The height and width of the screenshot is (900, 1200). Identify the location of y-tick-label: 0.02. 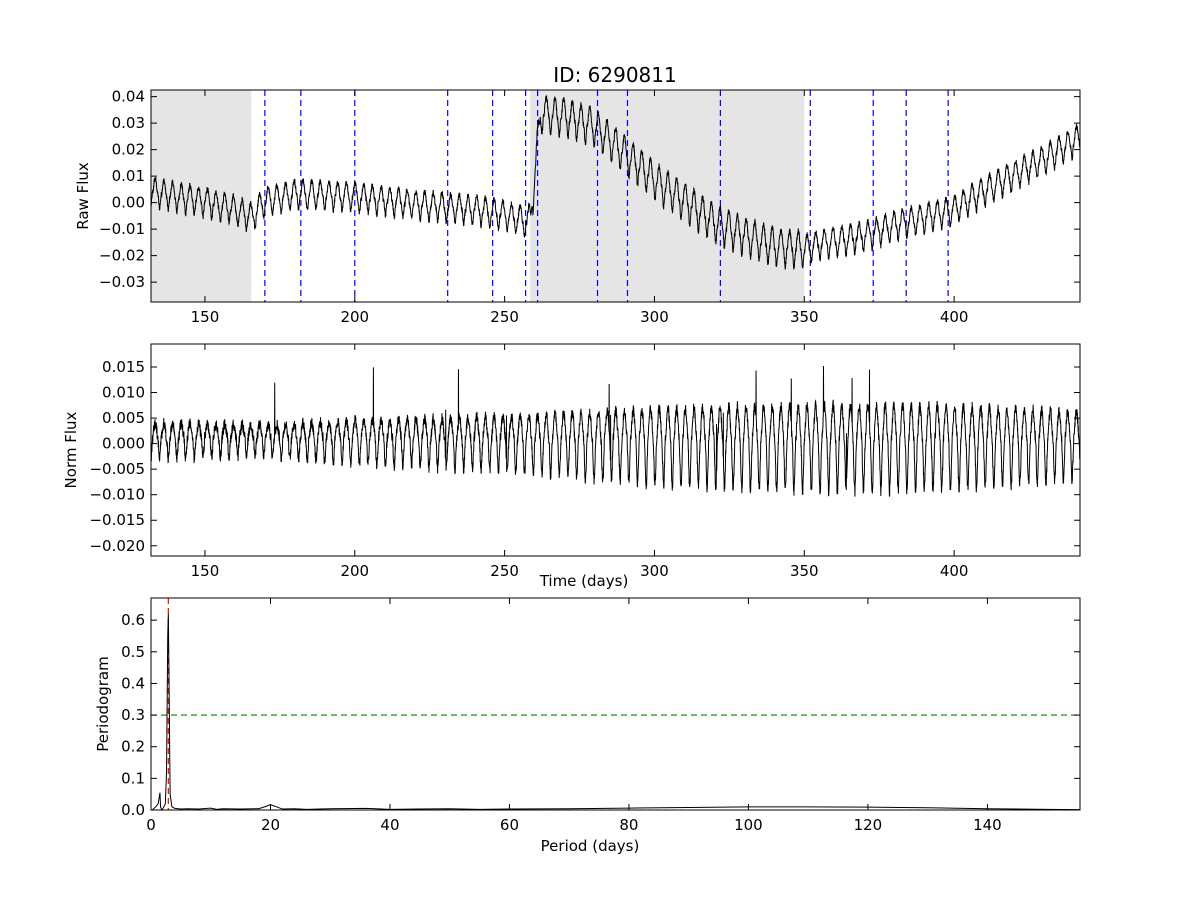
(128, 150).